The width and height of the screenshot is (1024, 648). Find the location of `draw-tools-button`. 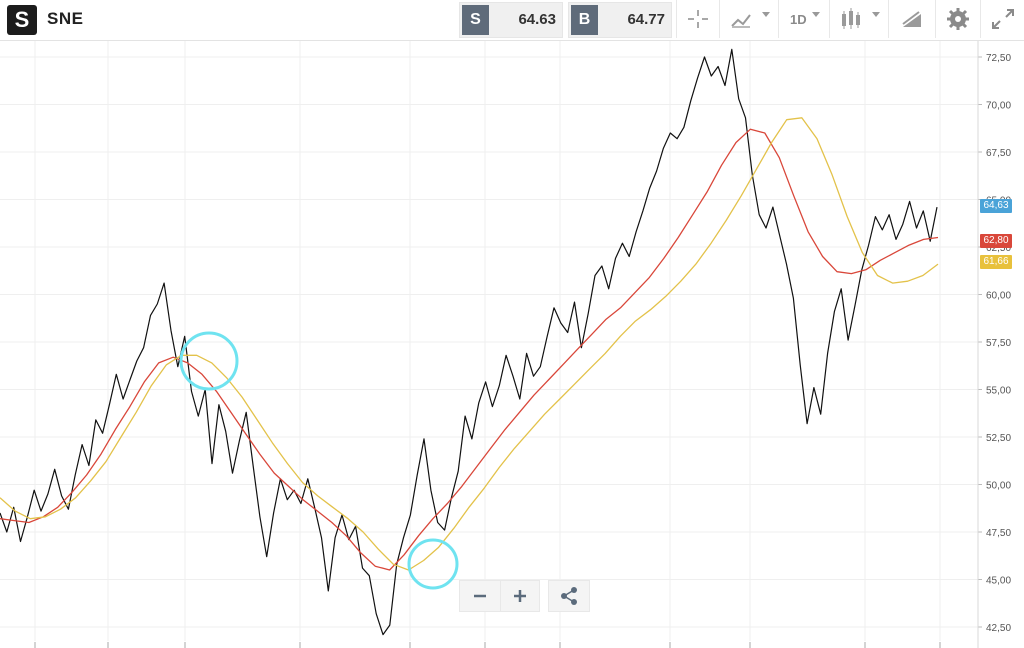

draw-tools-button is located at coordinates (911, 19).